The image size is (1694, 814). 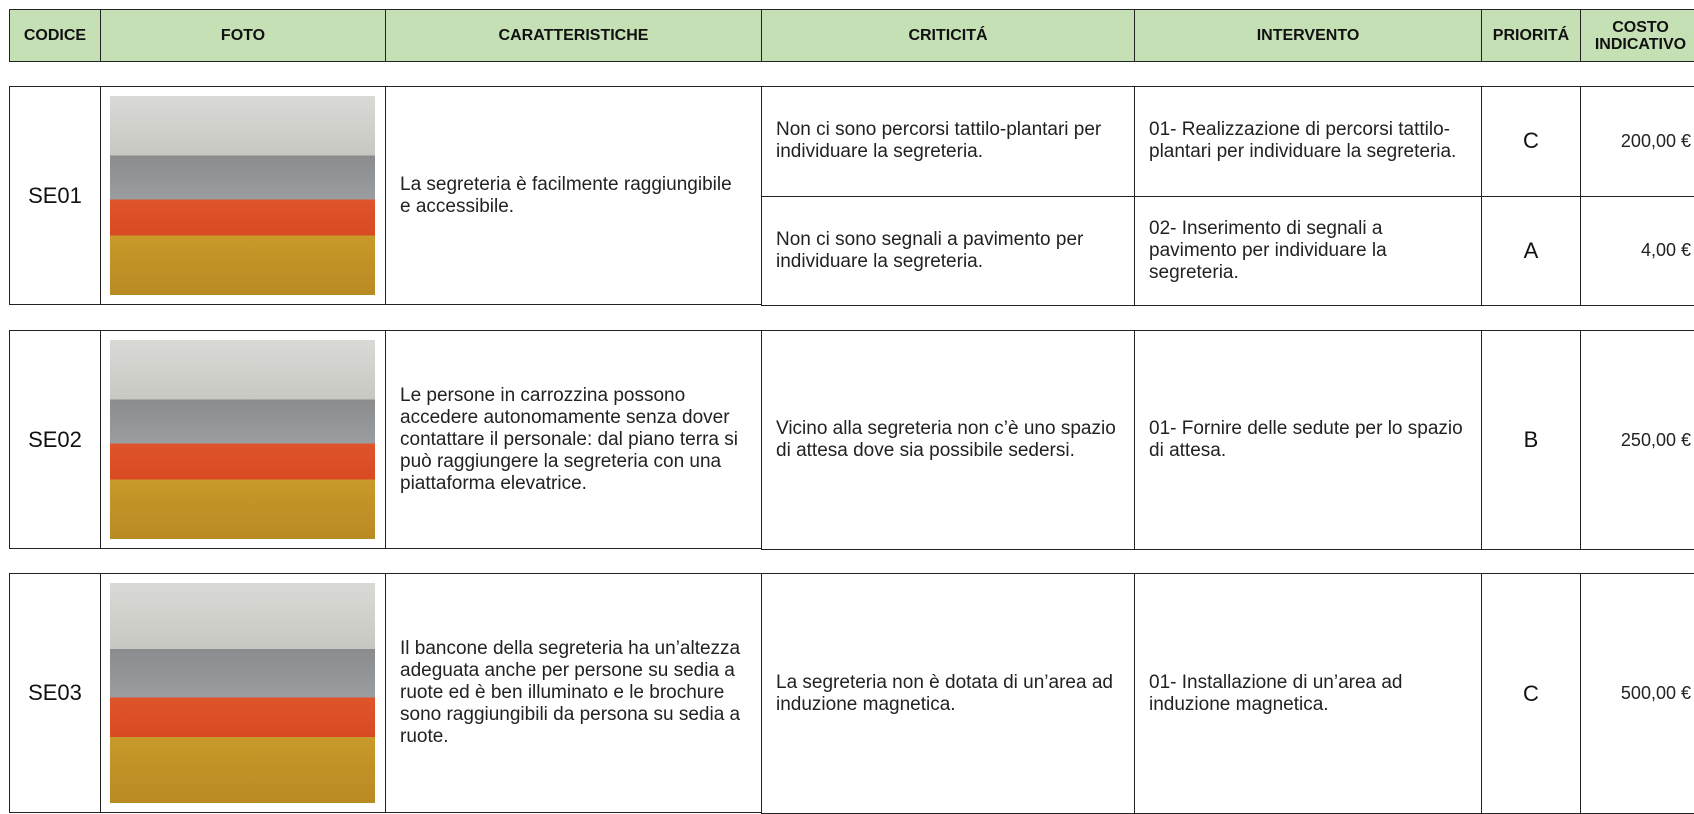 I want to click on code-cell: SE03, so click(x=55, y=693).